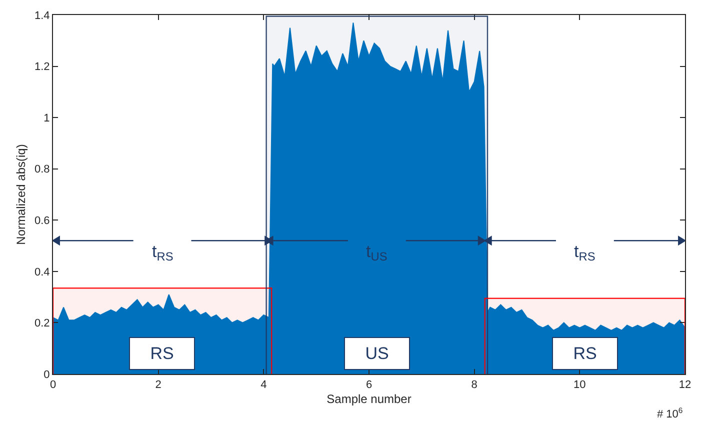  Describe the element at coordinates (158, 385) in the screenshot. I see `x-tick-label: 2` at that location.